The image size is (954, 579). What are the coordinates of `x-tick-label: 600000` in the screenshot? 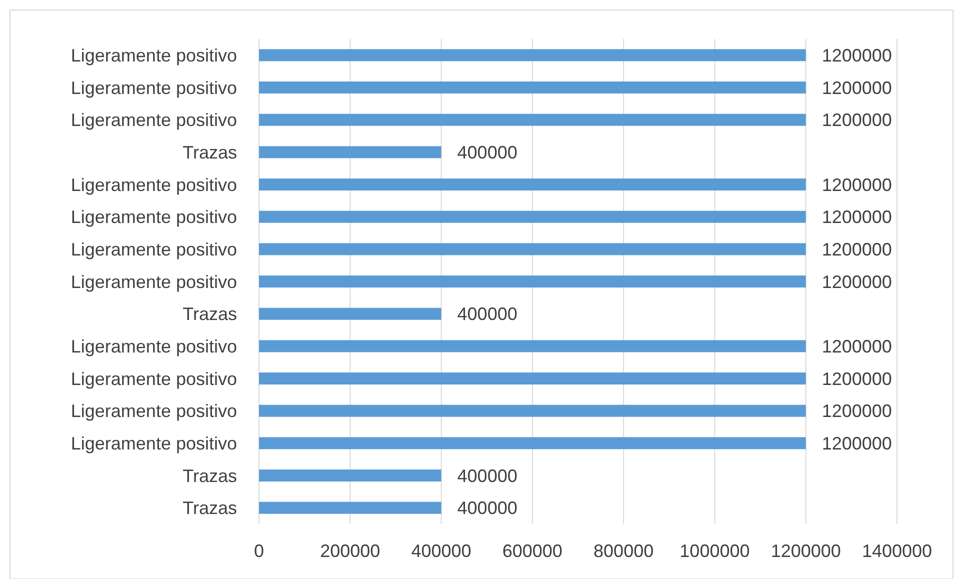 It's located at (532, 551).